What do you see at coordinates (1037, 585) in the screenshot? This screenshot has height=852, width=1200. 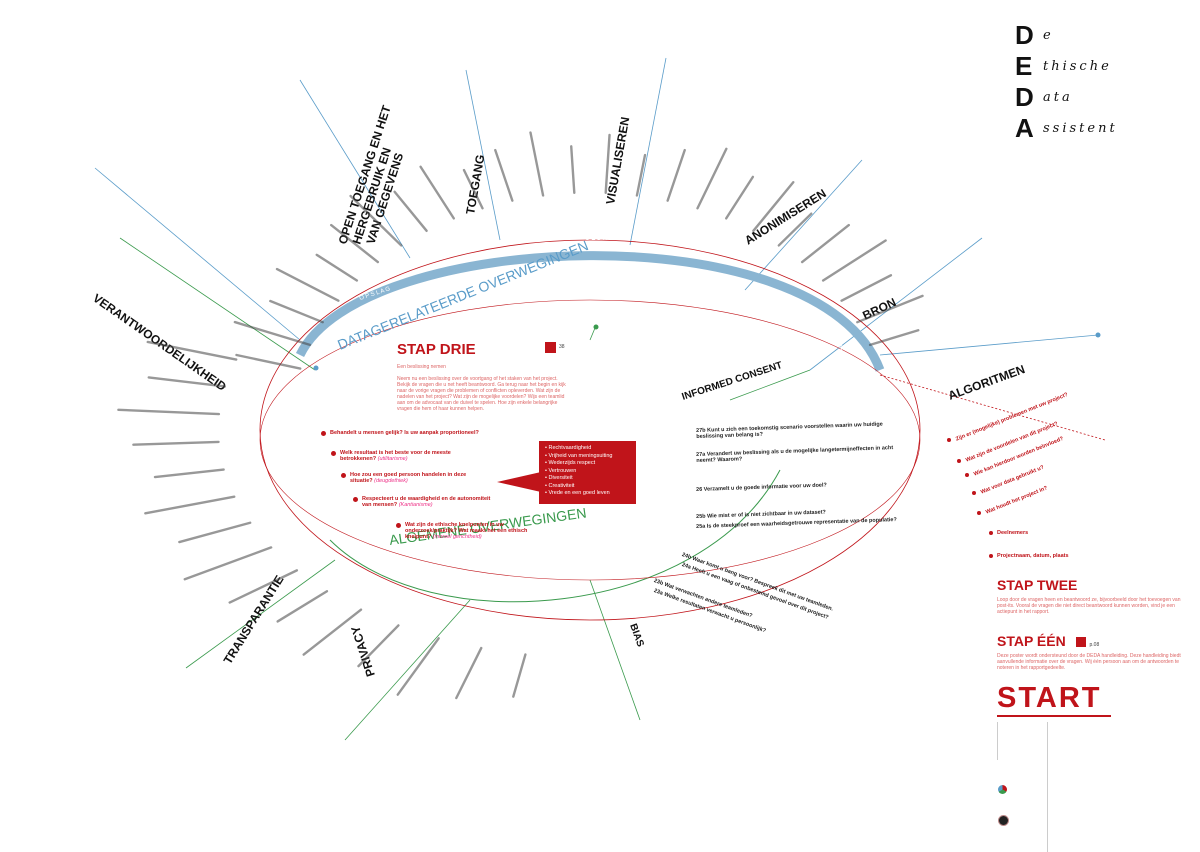 I see `stap-twee-title: STAP TWEE` at bounding box center [1037, 585].